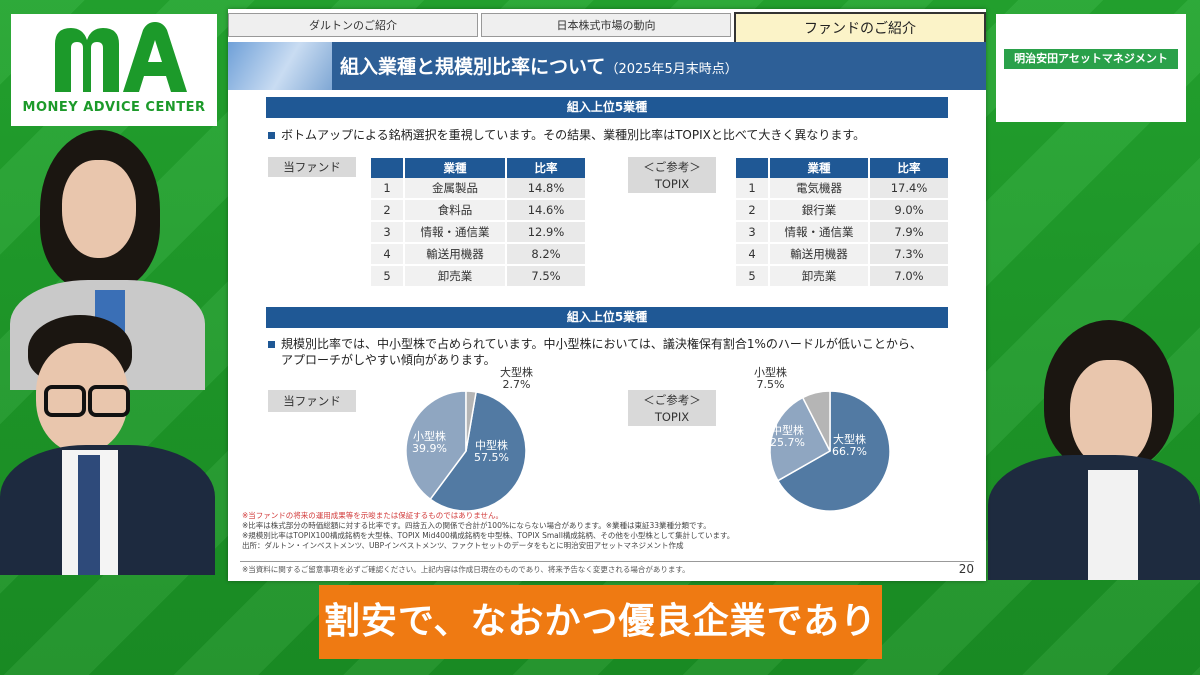 The width and height of the screenshot is (1200, 675). Describe the element at coordinates (672, 167) in the screenshot. I see `topix-label-line1: ＜ご参考＞` at that location.